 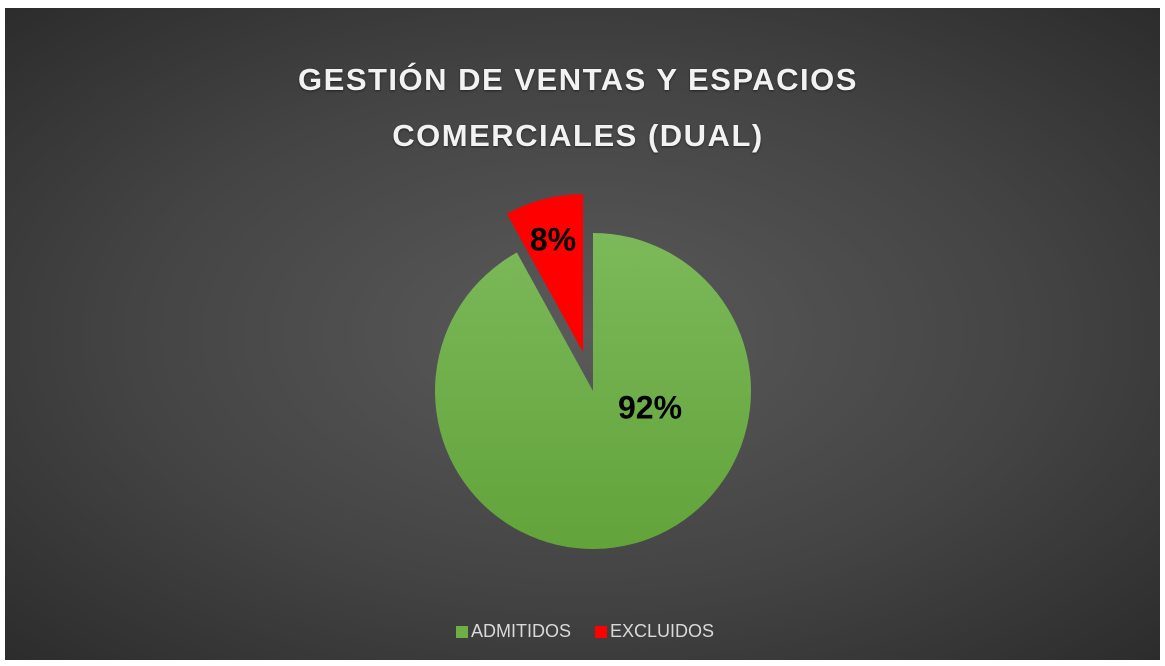 I want to click on data-label: 8%, so click(x=553, y=239).